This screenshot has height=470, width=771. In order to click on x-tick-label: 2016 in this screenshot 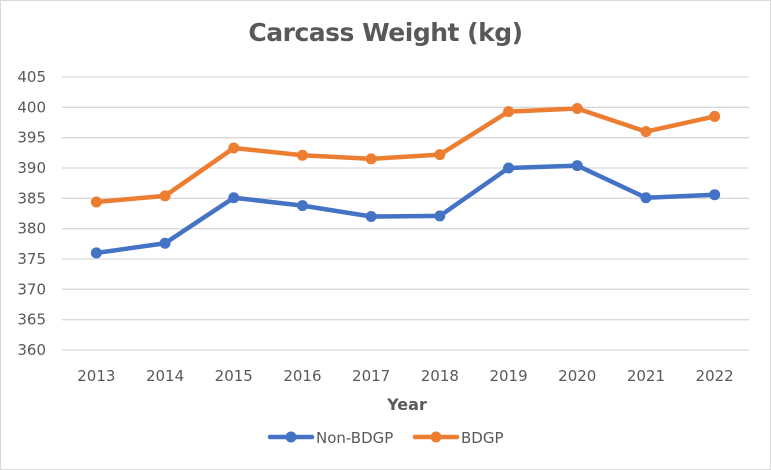, I will do `click(302, 376)`.